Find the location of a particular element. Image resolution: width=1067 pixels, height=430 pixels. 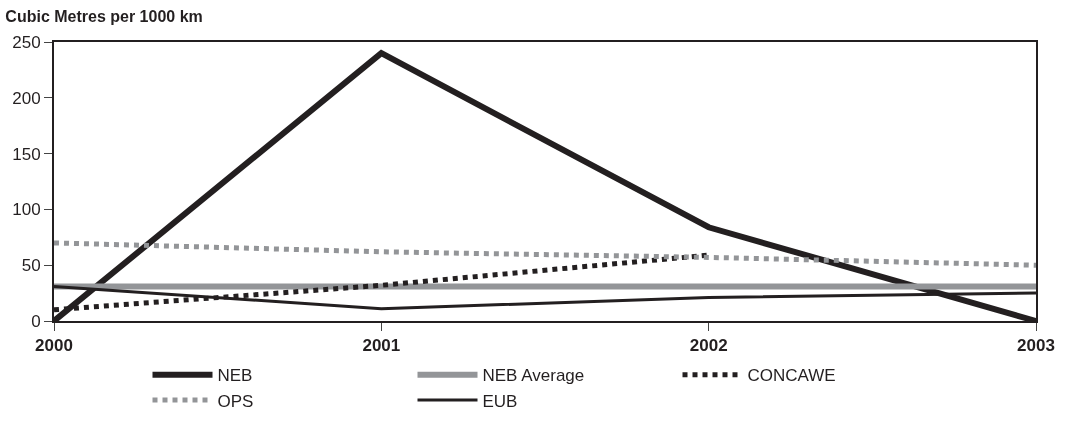

x-tick-label: 2000 is located at coordinates (54, 346).